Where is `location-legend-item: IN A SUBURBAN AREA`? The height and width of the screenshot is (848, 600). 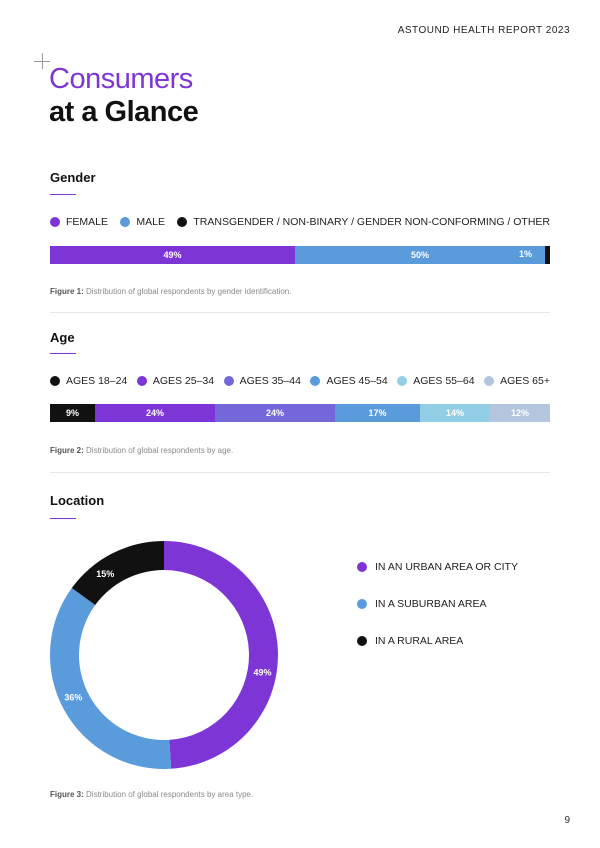 location-legend-item: IN A SUBURBAN AREA is located at coordinates (437, 604).